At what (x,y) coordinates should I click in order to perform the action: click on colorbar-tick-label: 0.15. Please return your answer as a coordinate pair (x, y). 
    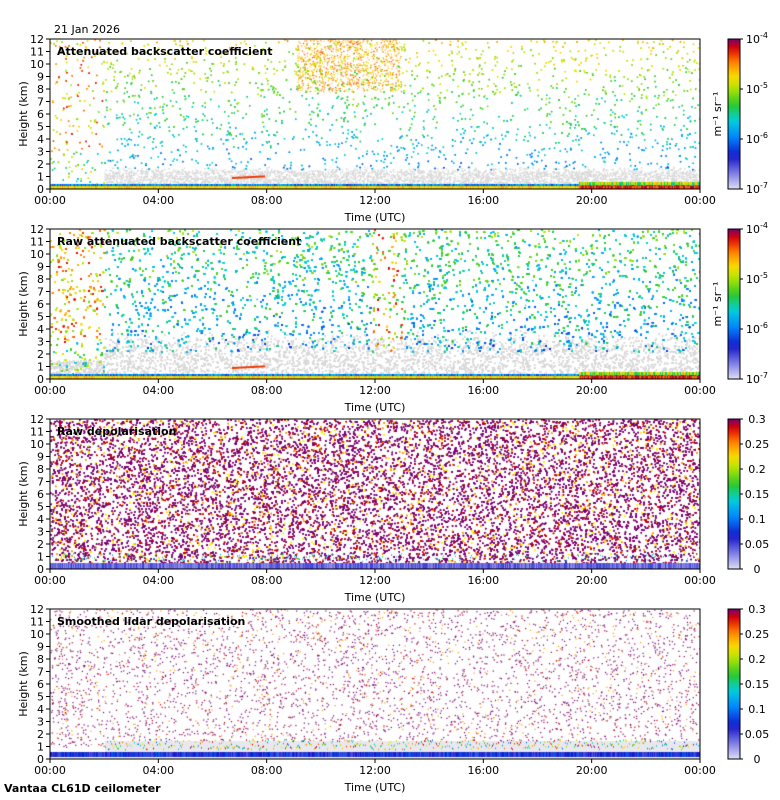
    Looking at the image, I should click on (757, 684).